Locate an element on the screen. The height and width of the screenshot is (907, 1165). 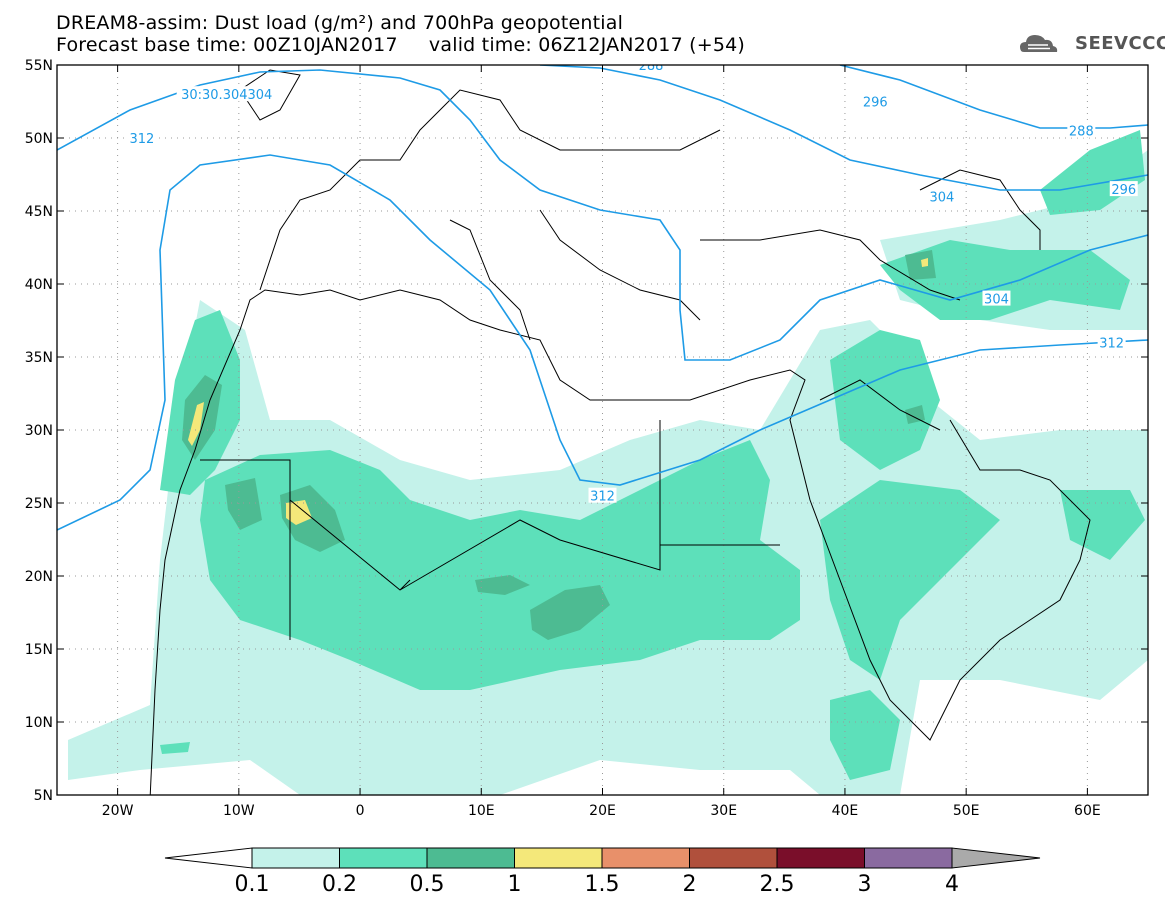
colorbar-label: 1 is located at coordinates (514, 884).